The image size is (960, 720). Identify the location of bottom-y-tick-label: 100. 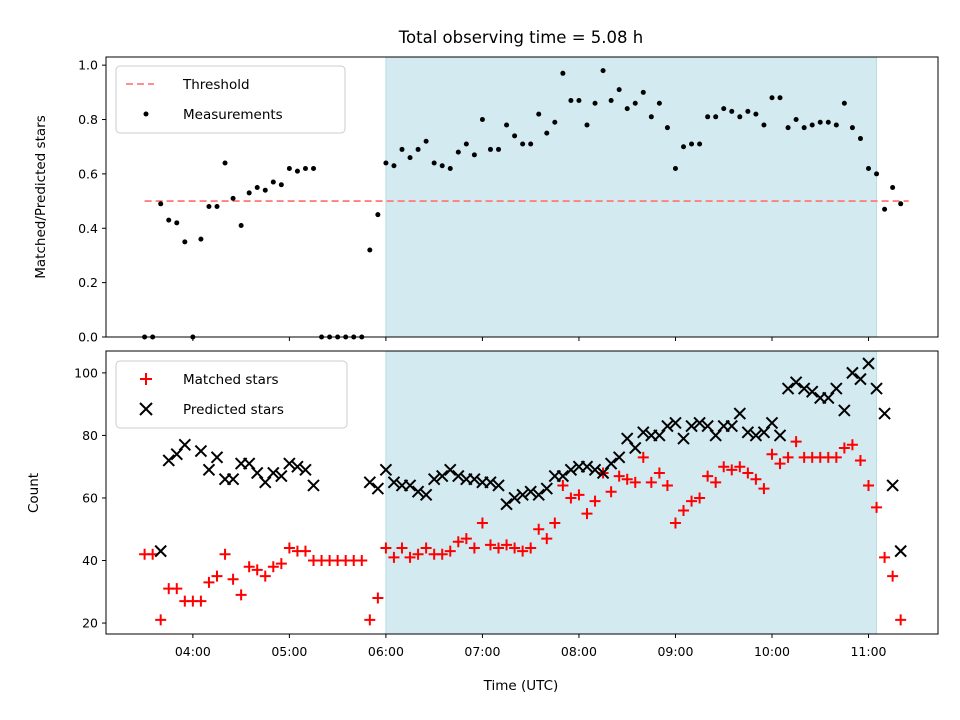
(86, 372).